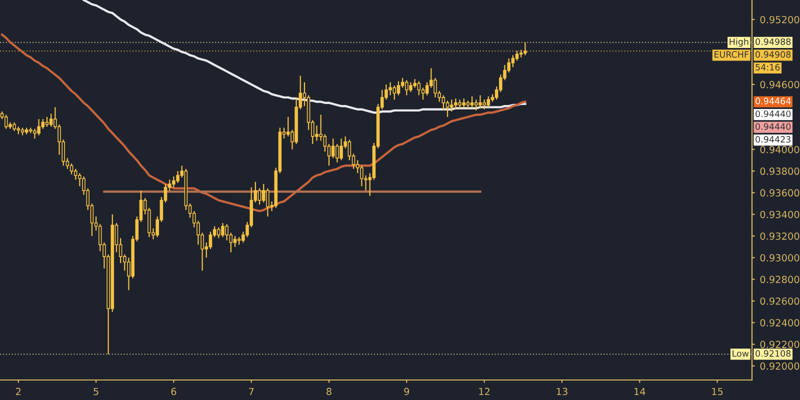  Describe the element at coordinates (562, 392) in the screenshot. I see `x-tick-label: 13` at that location.